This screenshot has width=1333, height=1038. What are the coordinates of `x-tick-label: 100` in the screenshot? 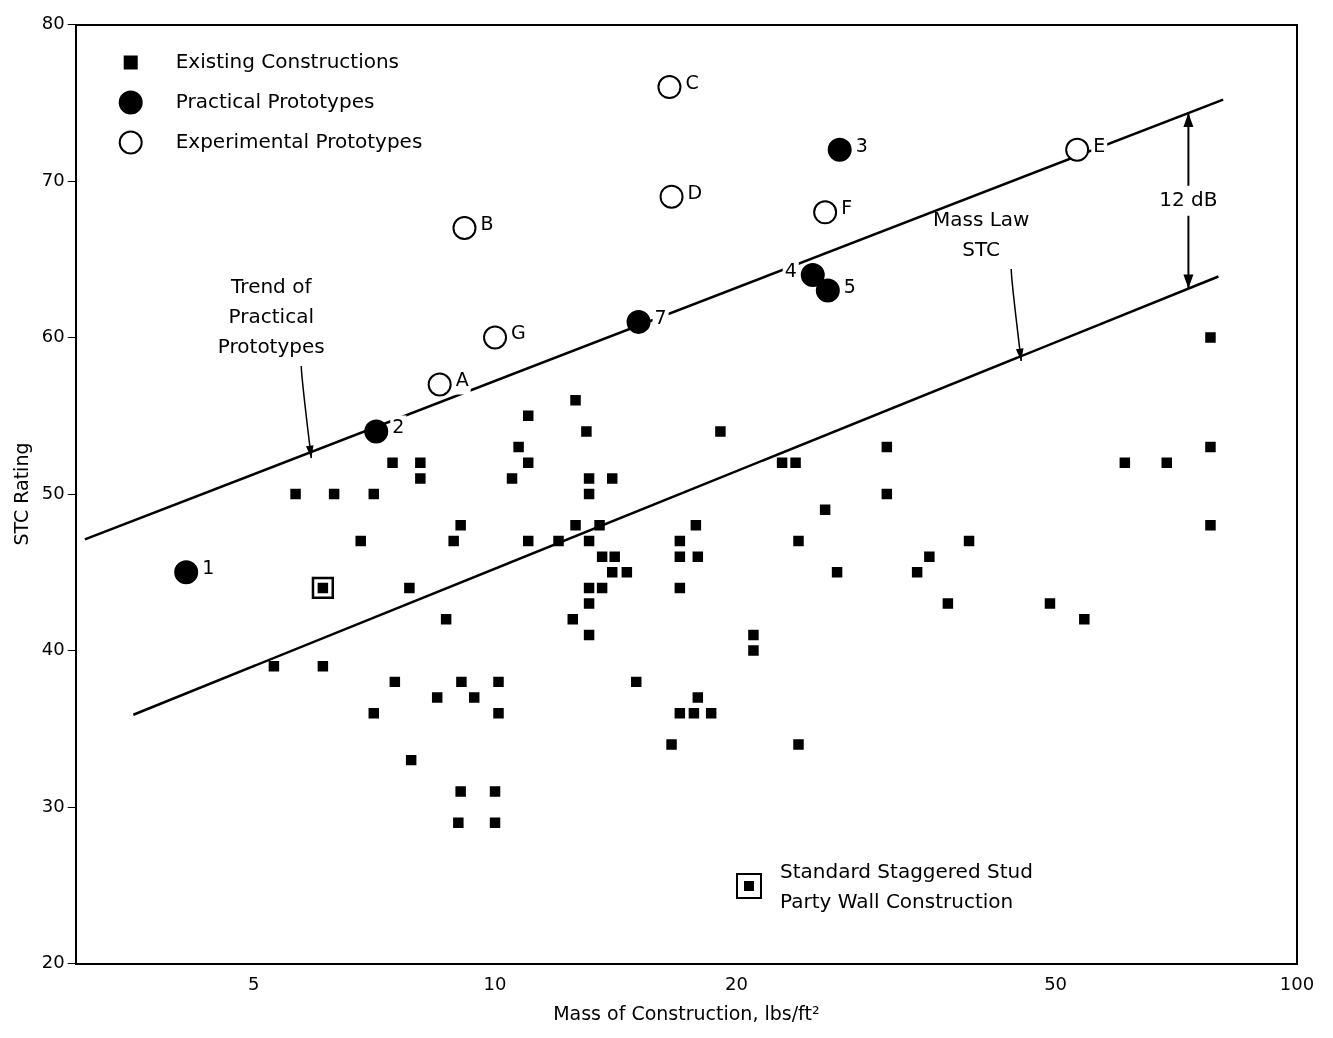 It's located at (1297, 984).